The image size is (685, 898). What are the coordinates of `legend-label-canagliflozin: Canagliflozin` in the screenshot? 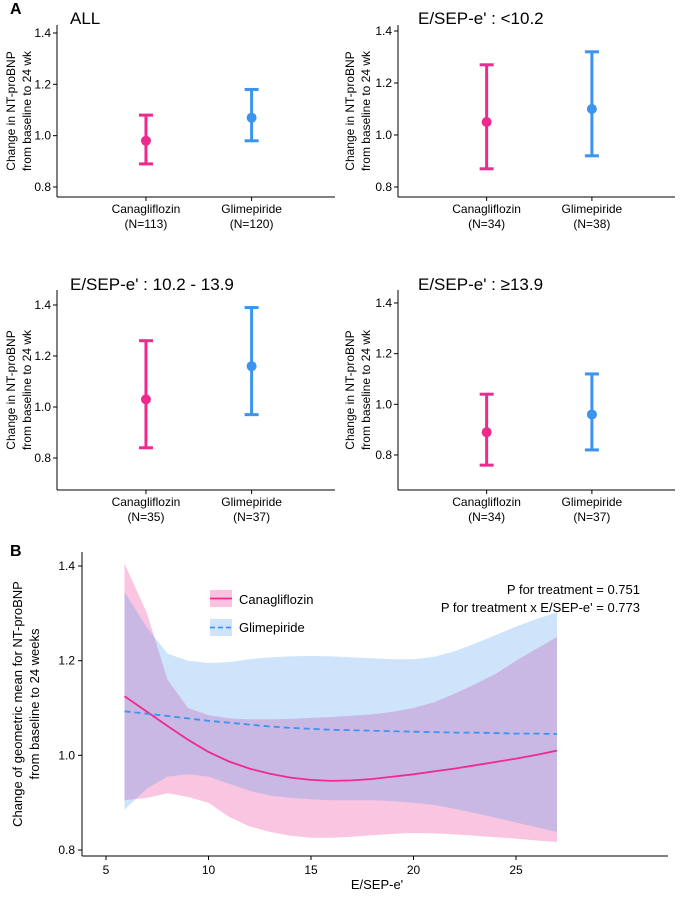 It's located at (276, 599).